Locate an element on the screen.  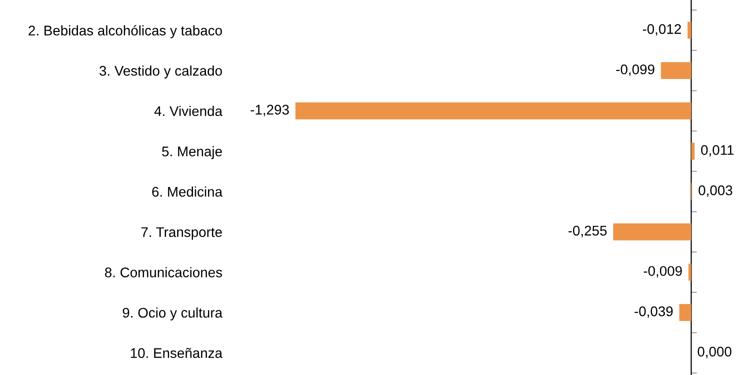
data-label: -0,039 is located at coordinates (653, 312).